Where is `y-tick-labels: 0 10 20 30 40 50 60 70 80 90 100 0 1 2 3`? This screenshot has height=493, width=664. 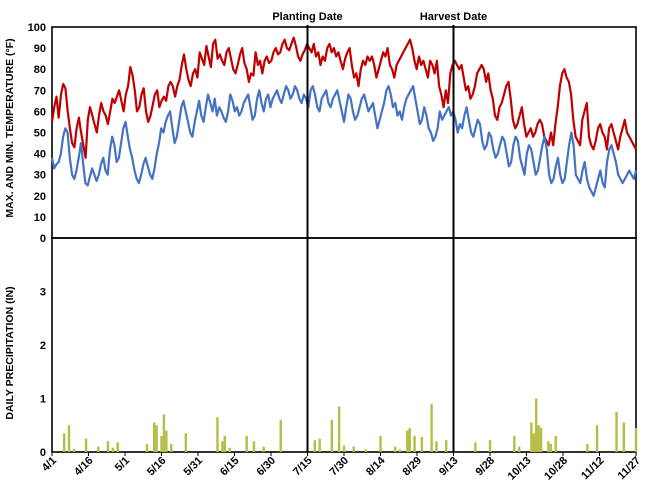 y-tick-labels: 0 10 20 30 40 50 60 70 80 90 100 0 1 2 3 is located at coordinates (37, 240).